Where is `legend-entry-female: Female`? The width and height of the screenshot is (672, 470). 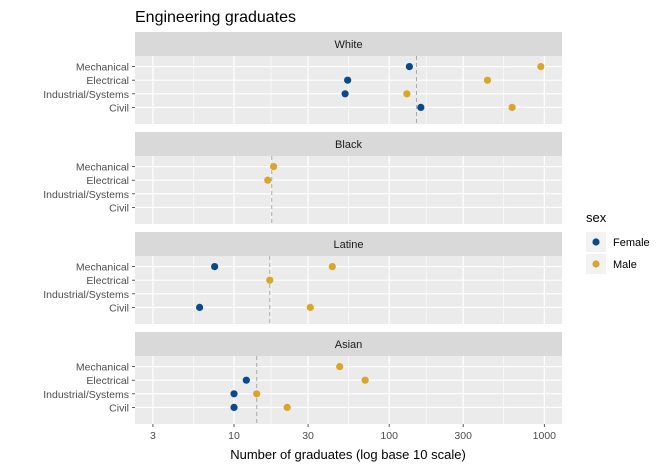 legend-entry-female: Female is located at coordinates (618, 242).